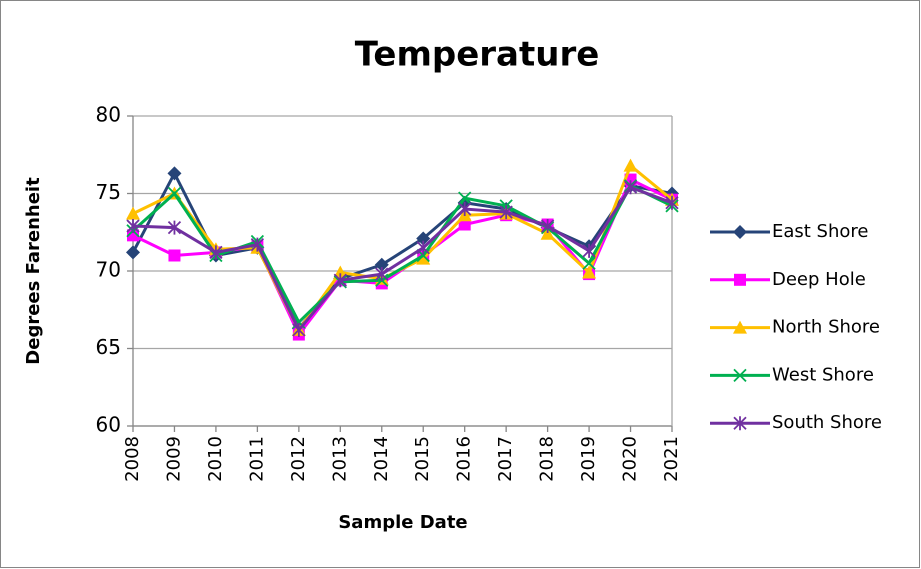 Image resolution: width=921 pixels, height=569 pixels. What do you see at coordinates (402, 522) in the screenshot?
I see `x-axis-label: Sample Date` at bounding box center [402, 522].